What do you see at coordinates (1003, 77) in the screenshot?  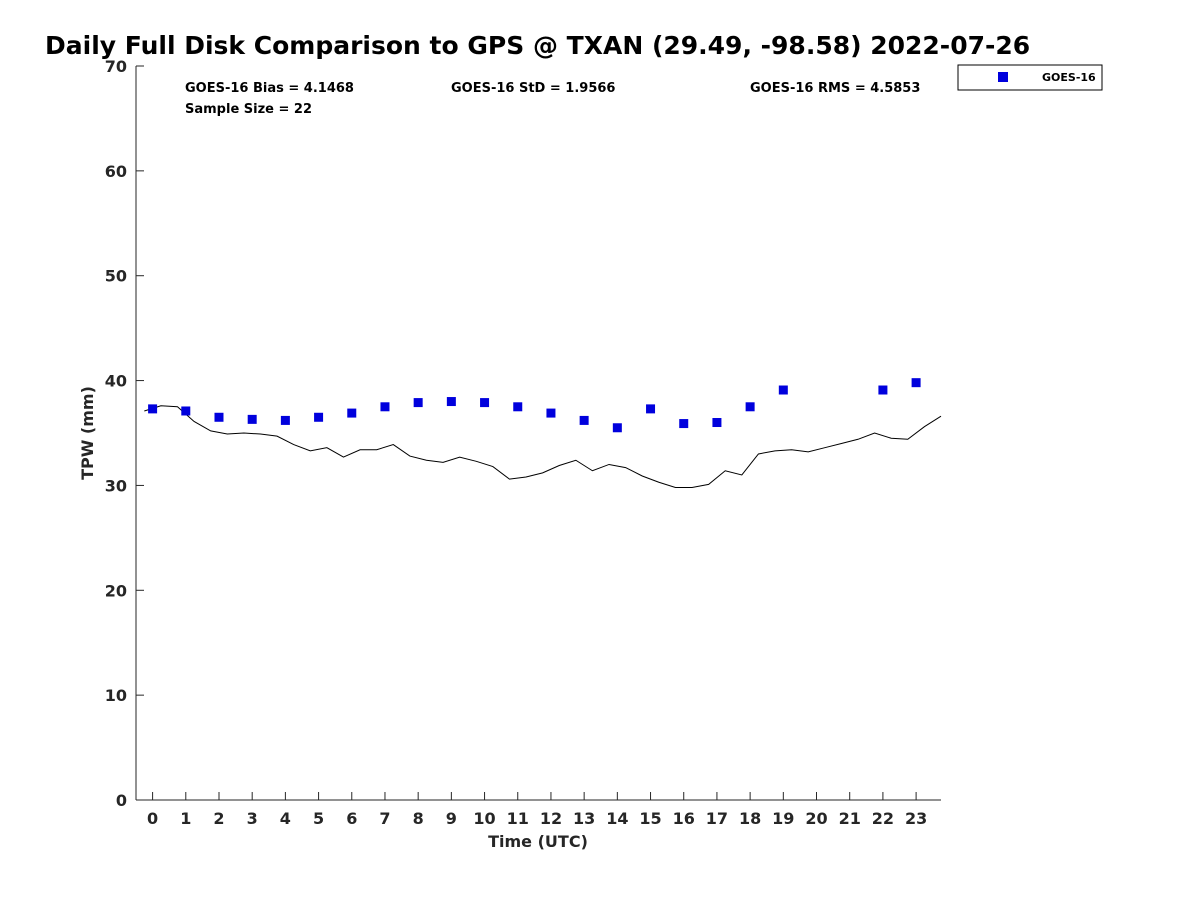 I see `legend-marker-goes16` at bounding box center [1003, 77].